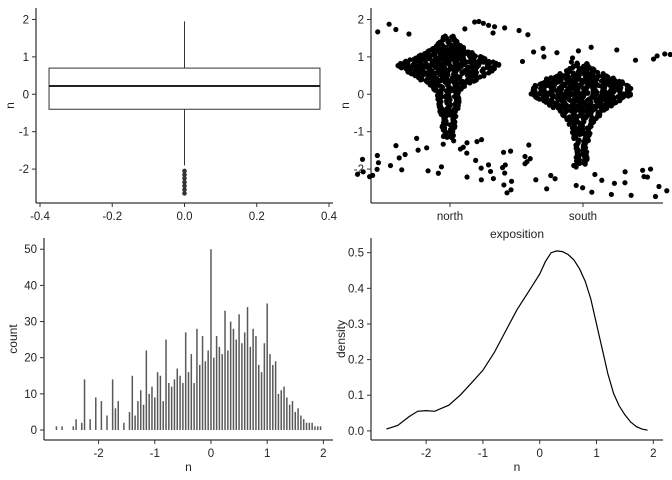 The height and width of the screenshot is (480, 672). What do you see at coordinates (30, 323) in the screenshot?
I see `y-tick-label: 30` at bounding box center [30, 323].